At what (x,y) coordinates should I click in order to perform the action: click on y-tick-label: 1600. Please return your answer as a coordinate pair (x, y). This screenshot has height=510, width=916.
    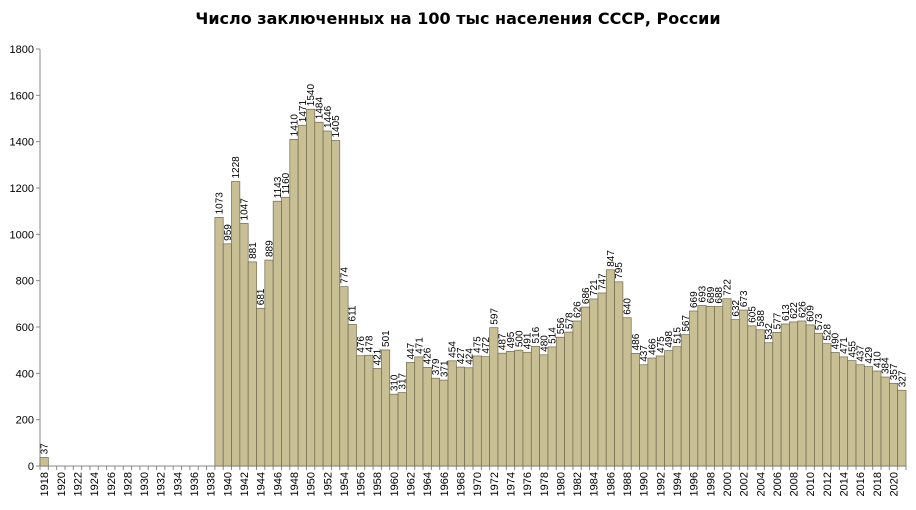
    Looking at the image, I should click on (22, 96).